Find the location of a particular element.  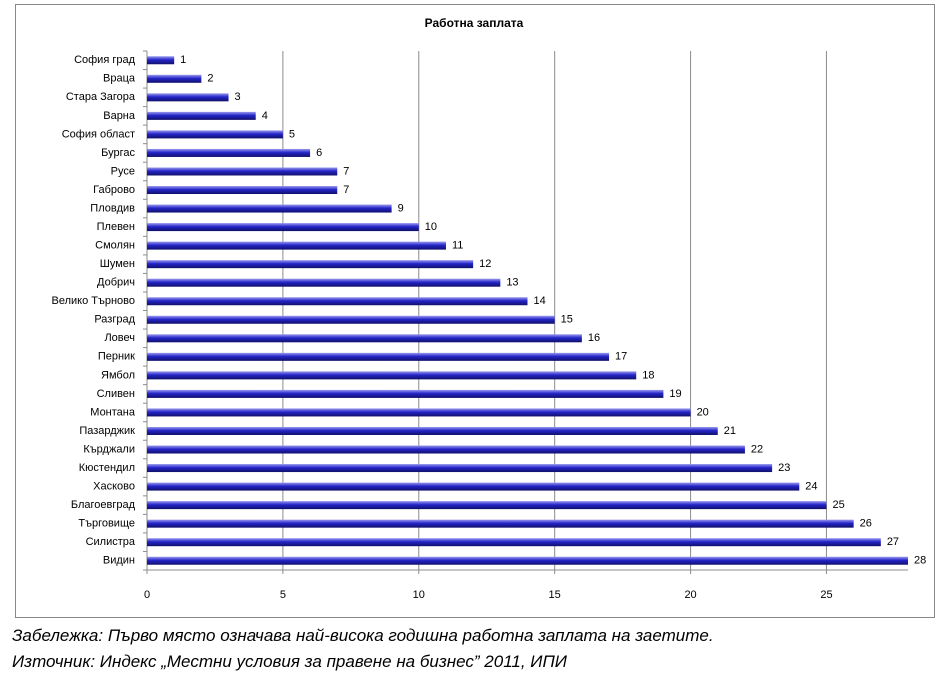

y-tick-label: Хасково is located at coordinates (114, 486).